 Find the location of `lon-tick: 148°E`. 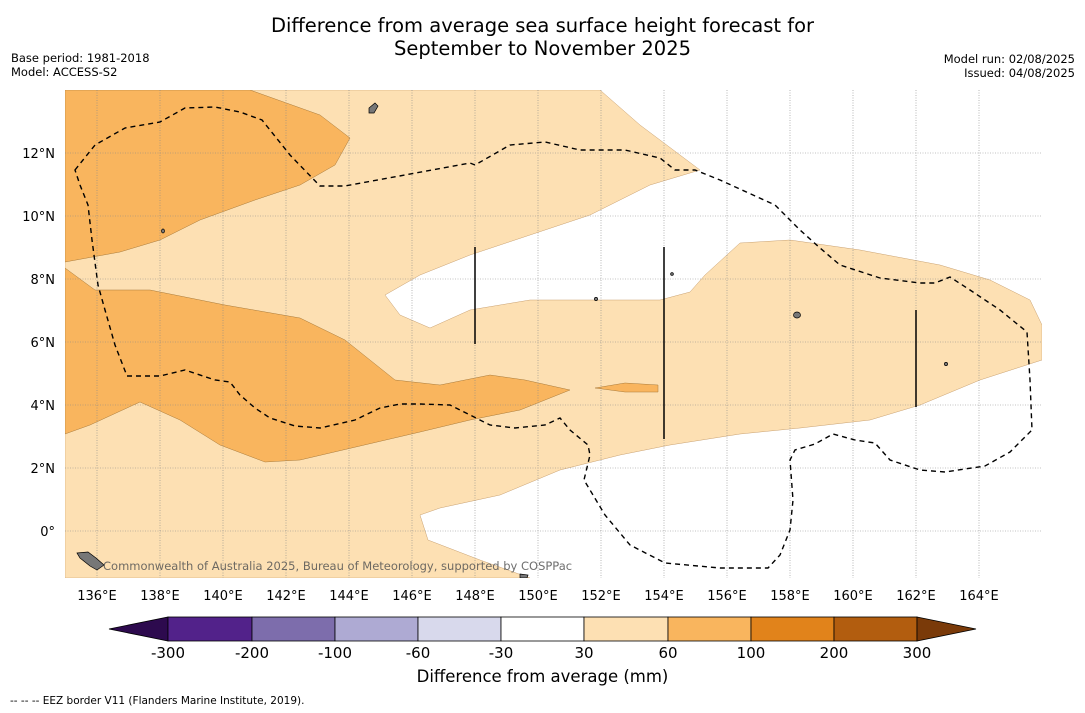

lon-tick: 148°E is located at coordinates (475, 596).